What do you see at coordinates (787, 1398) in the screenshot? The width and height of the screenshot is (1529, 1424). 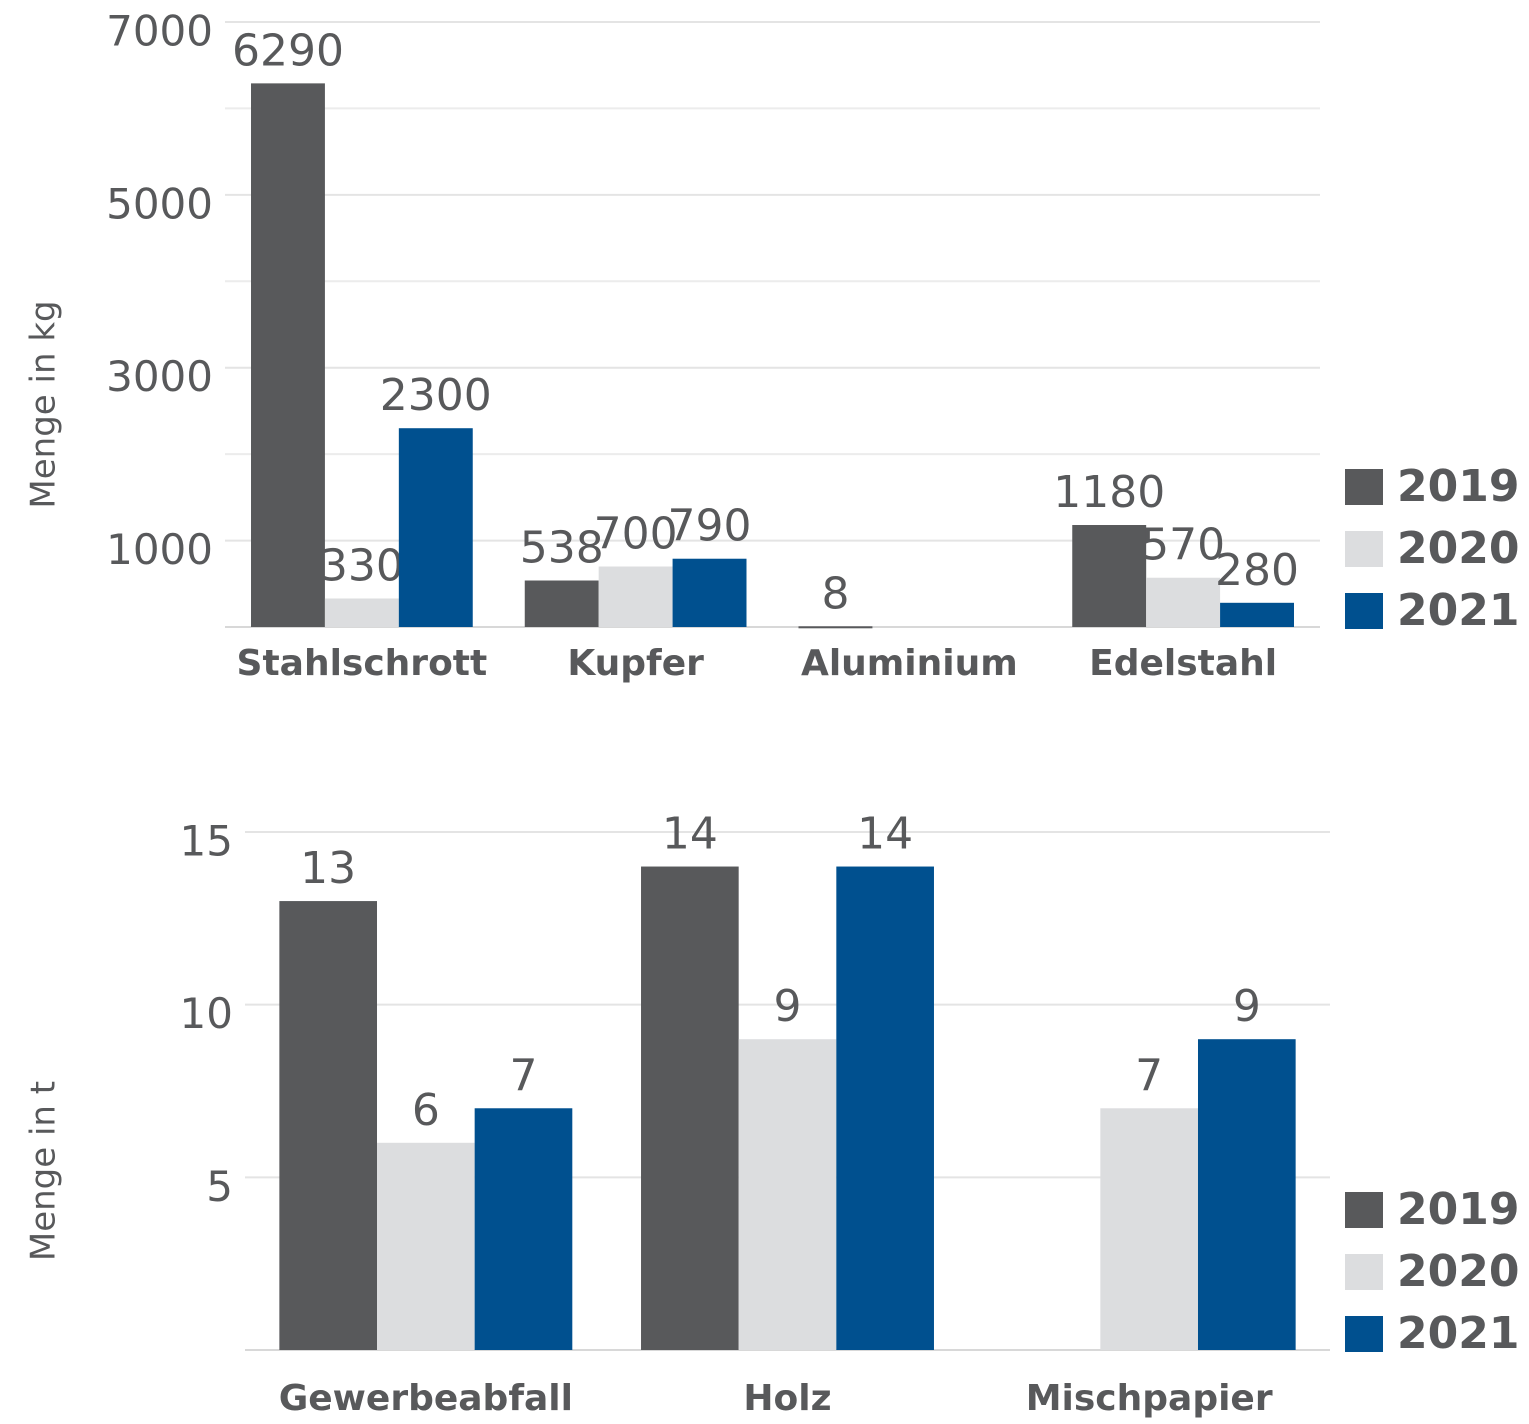 I see `x-tick-label: Holz` at bounding box center [787, 1398].